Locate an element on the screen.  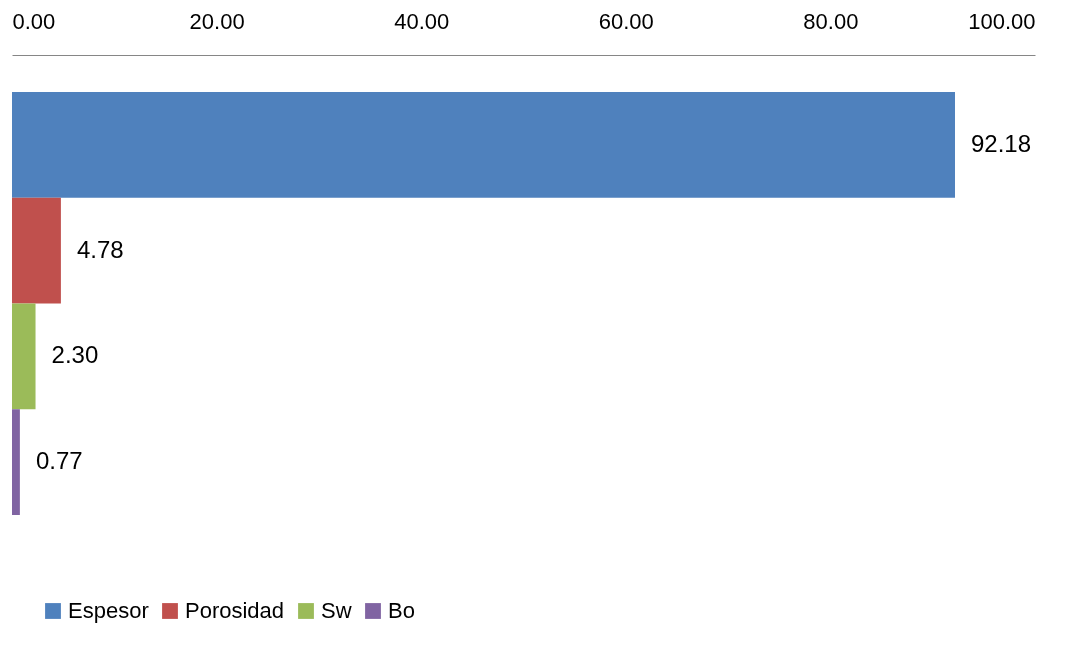
x-tick-label: 20.00 is located at coordinates (217, 21).